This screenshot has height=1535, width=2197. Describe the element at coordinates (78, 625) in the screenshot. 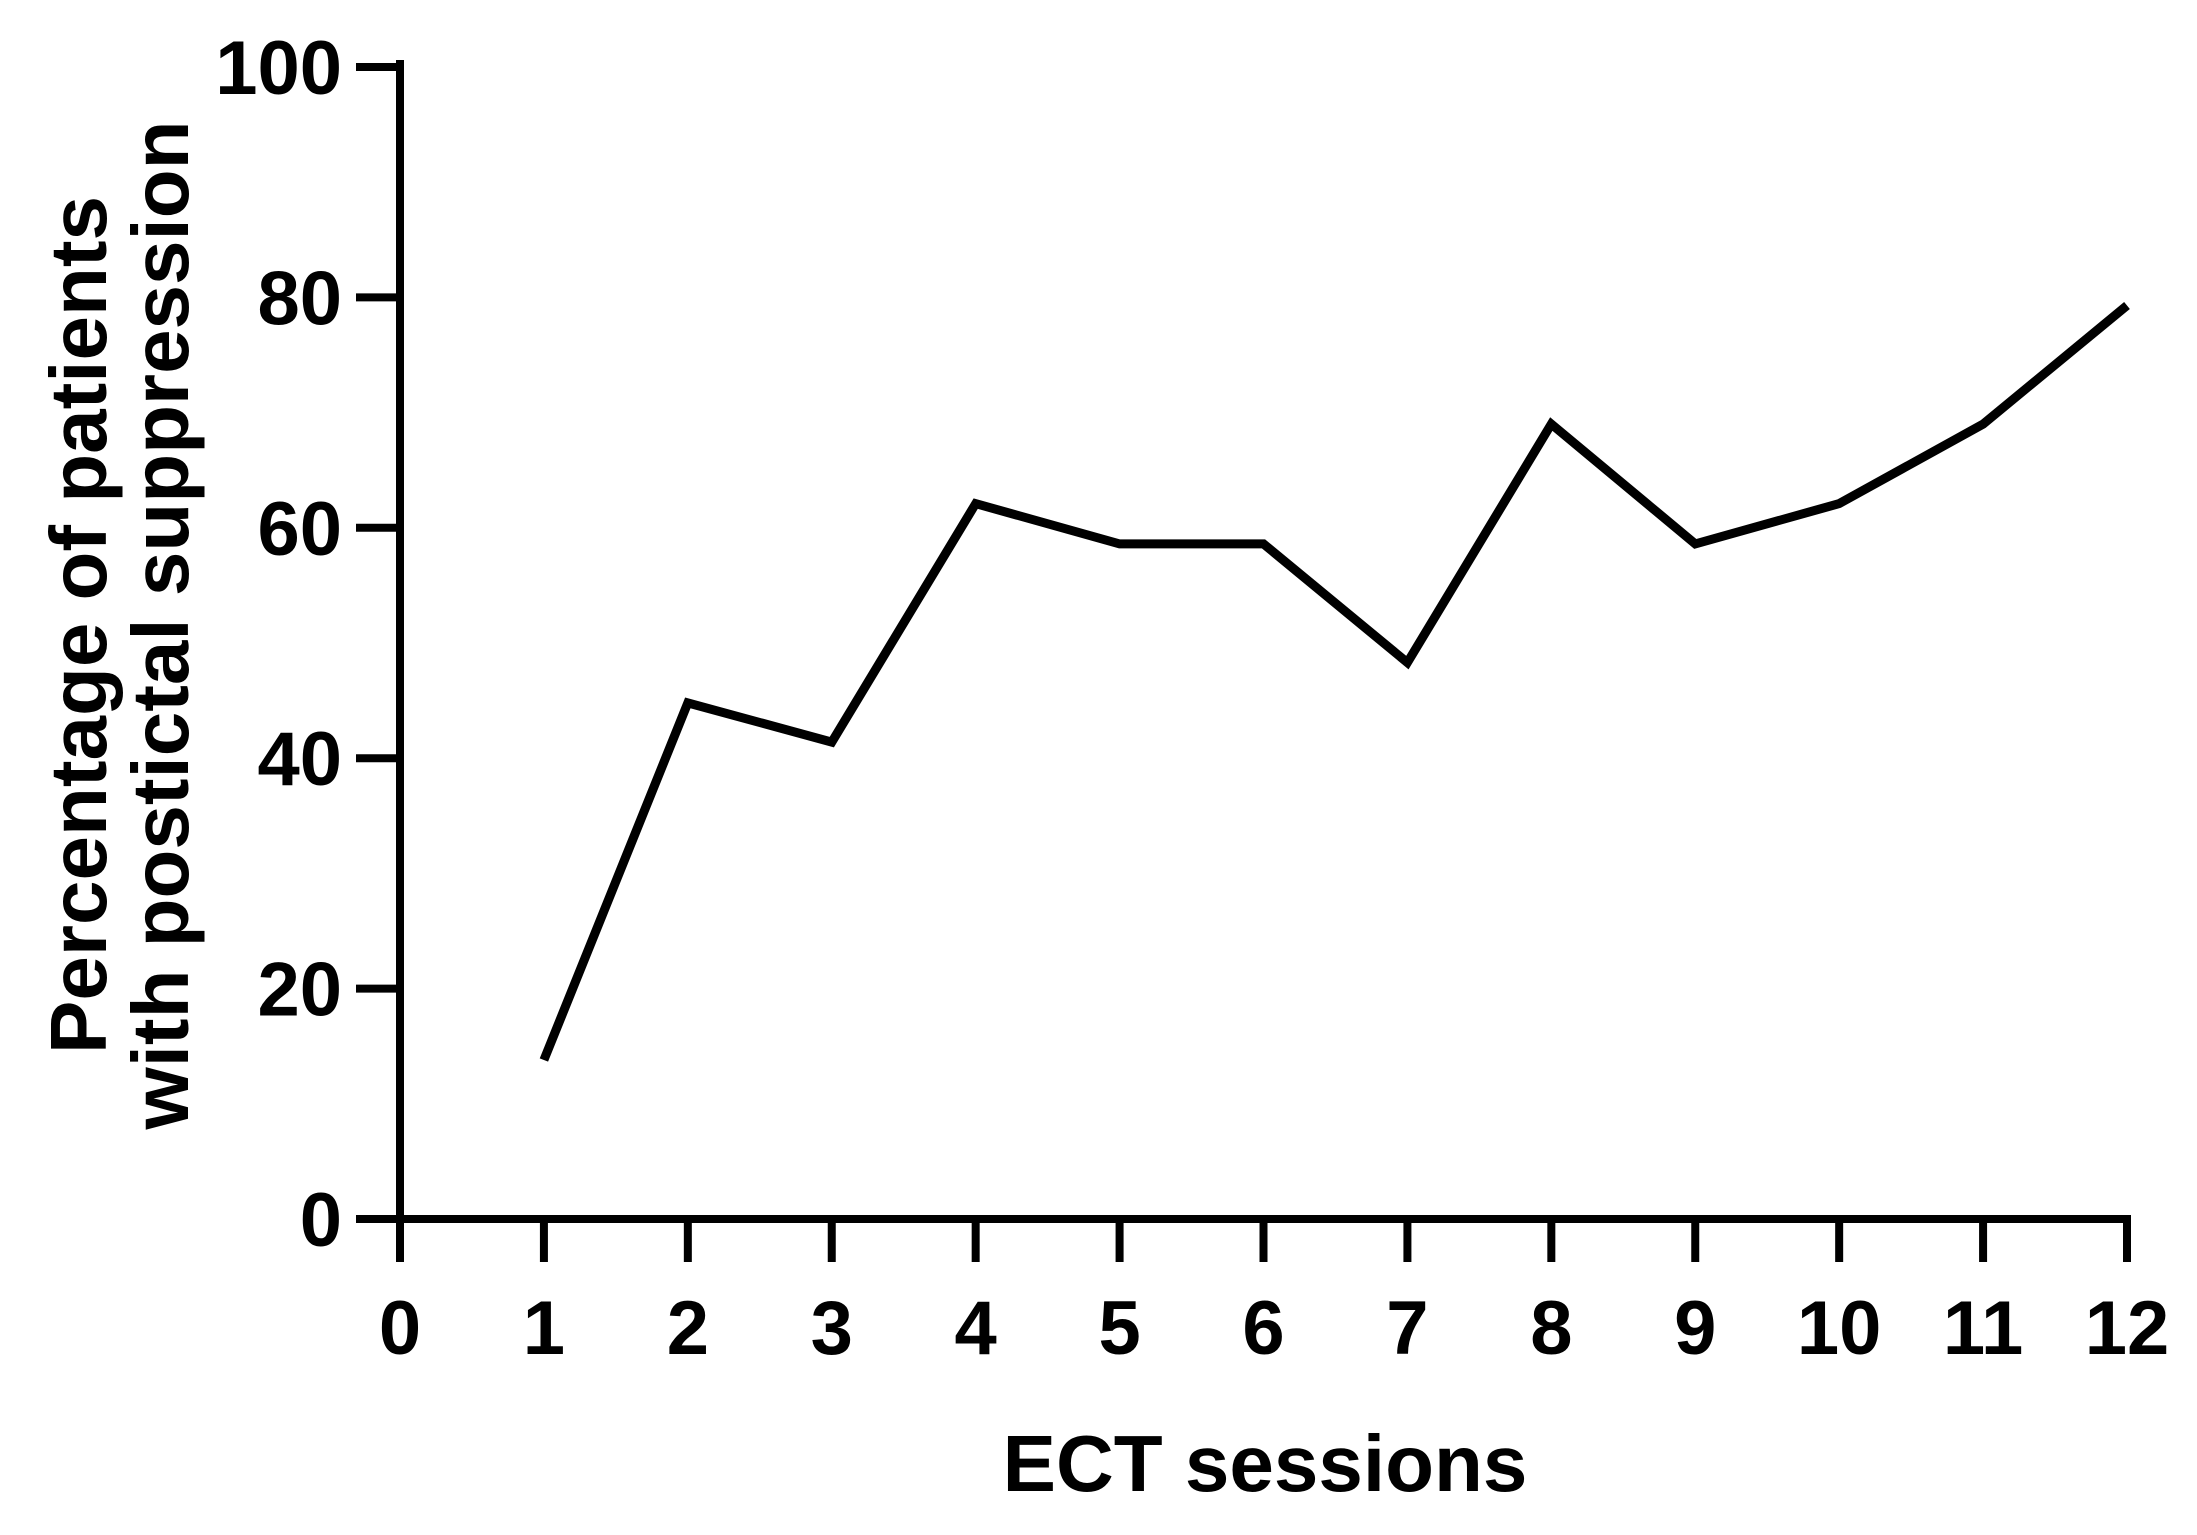

I see `y-axis-title-line-1: Percentage of patients` at that location.